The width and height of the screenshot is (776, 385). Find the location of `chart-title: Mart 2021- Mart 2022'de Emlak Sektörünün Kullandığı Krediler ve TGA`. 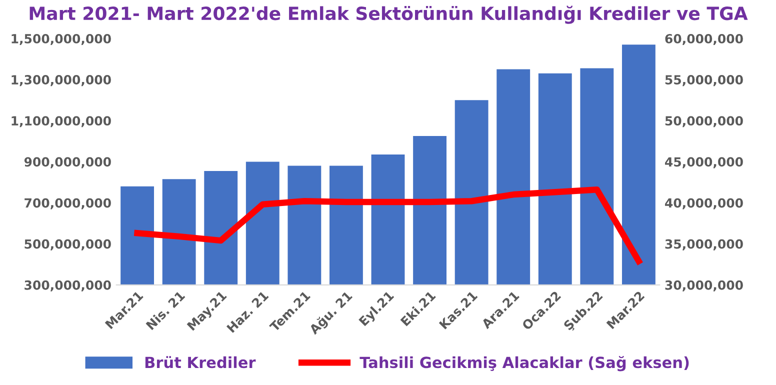

chart-title: Mart 2021- Mart 2022'de Emlak Sektörünün Kullandığı Krediler ve TGA is located at coordinates (389, 15).